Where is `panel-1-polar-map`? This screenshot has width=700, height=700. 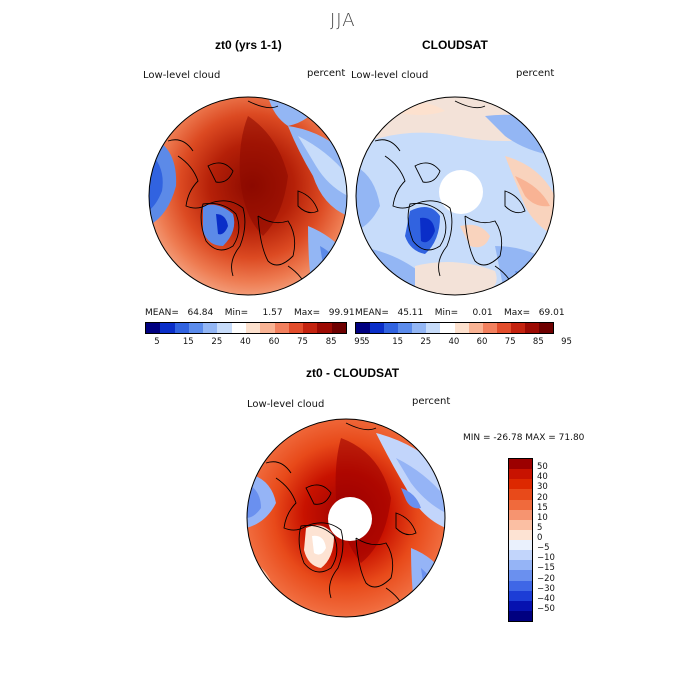 panel-1-polar-map is located at coordinates (248, 196).